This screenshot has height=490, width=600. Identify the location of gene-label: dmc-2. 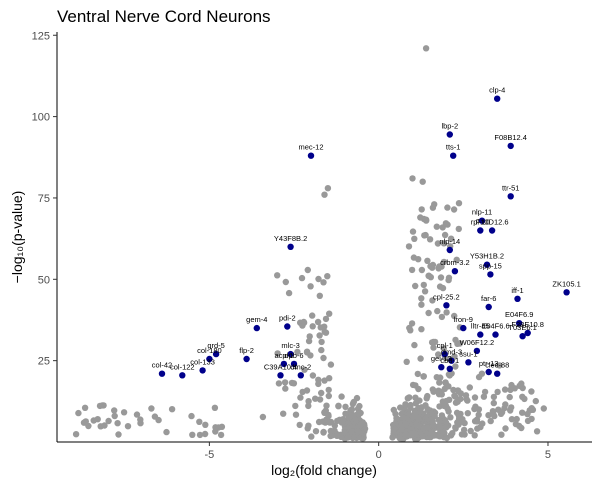
(300, 366).